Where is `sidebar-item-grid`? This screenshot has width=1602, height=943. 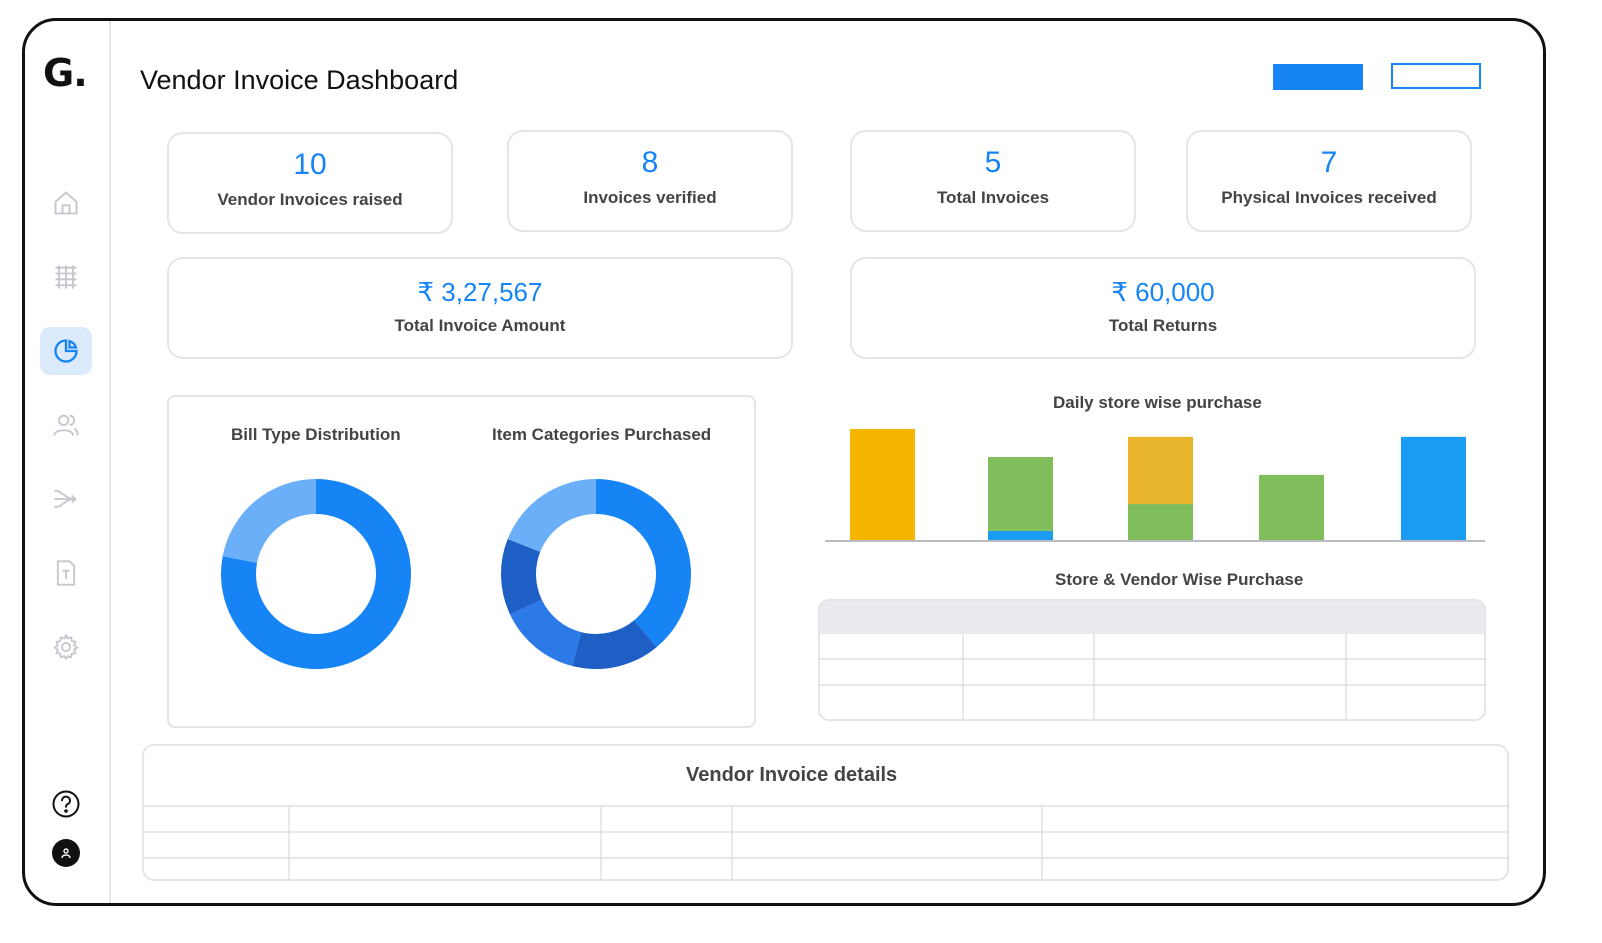
sidebar-item-grid is located at coordinates (66, 277).